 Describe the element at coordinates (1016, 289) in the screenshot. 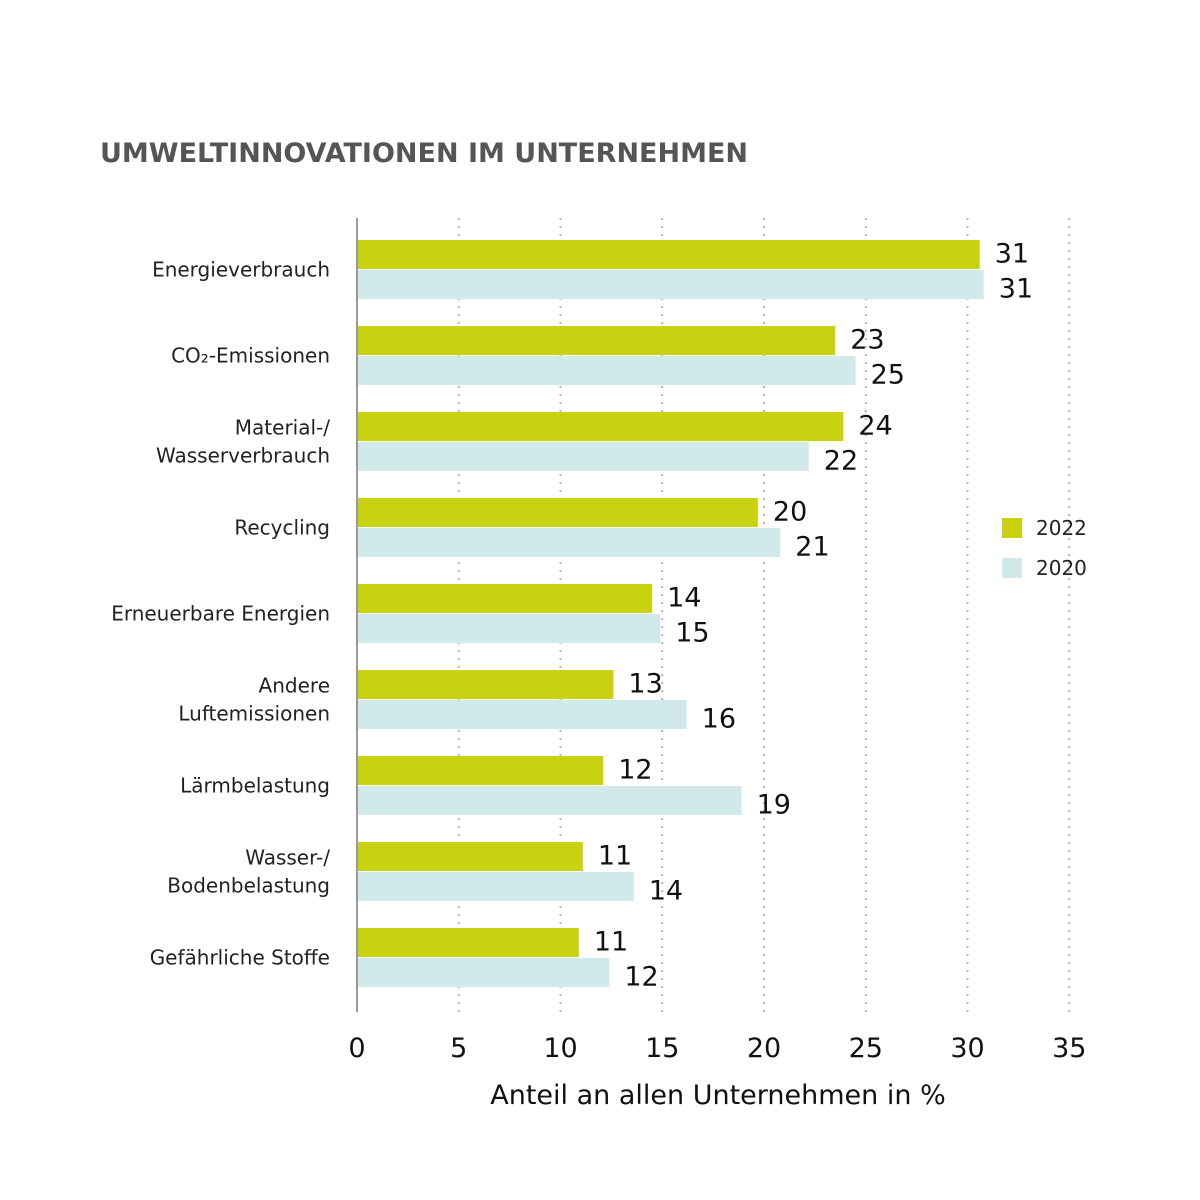

I see `data-label-2020-0: 31` at that location.